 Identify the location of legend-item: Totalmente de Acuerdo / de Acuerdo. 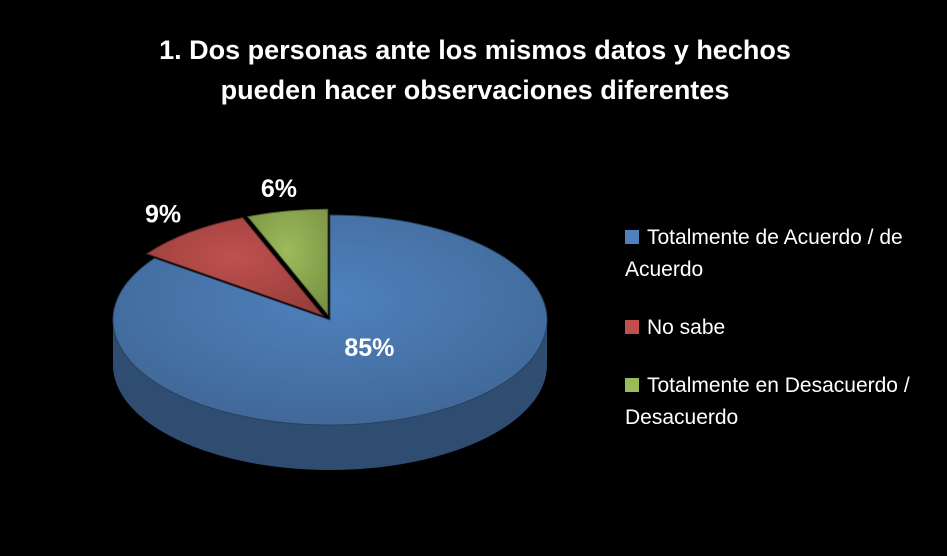
(775, 254).